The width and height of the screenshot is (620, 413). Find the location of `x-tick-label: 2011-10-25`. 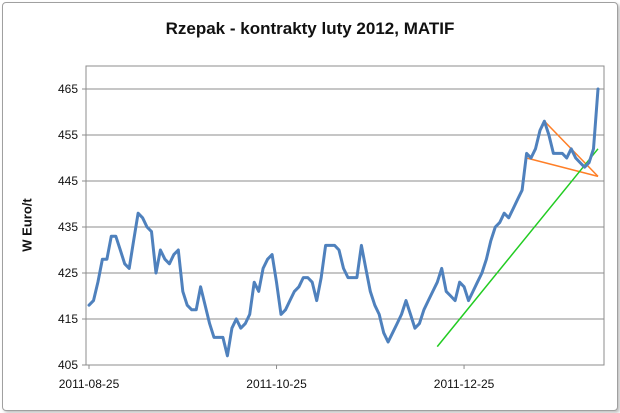

x-tick-label: 2011-10-25 is located at coordinates (276, 384).